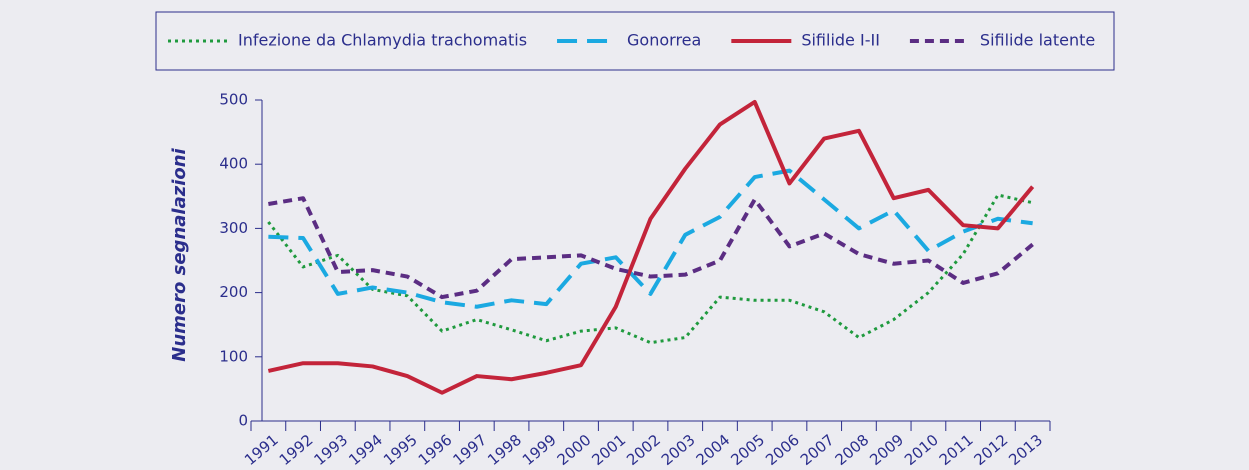 Image resolution: width=1249 pixels, height=470 pixels. What do you see at coordinates (243, 421) in the screenshot?
I see `y-tick-label: 0` at bounding box center [243, 421].